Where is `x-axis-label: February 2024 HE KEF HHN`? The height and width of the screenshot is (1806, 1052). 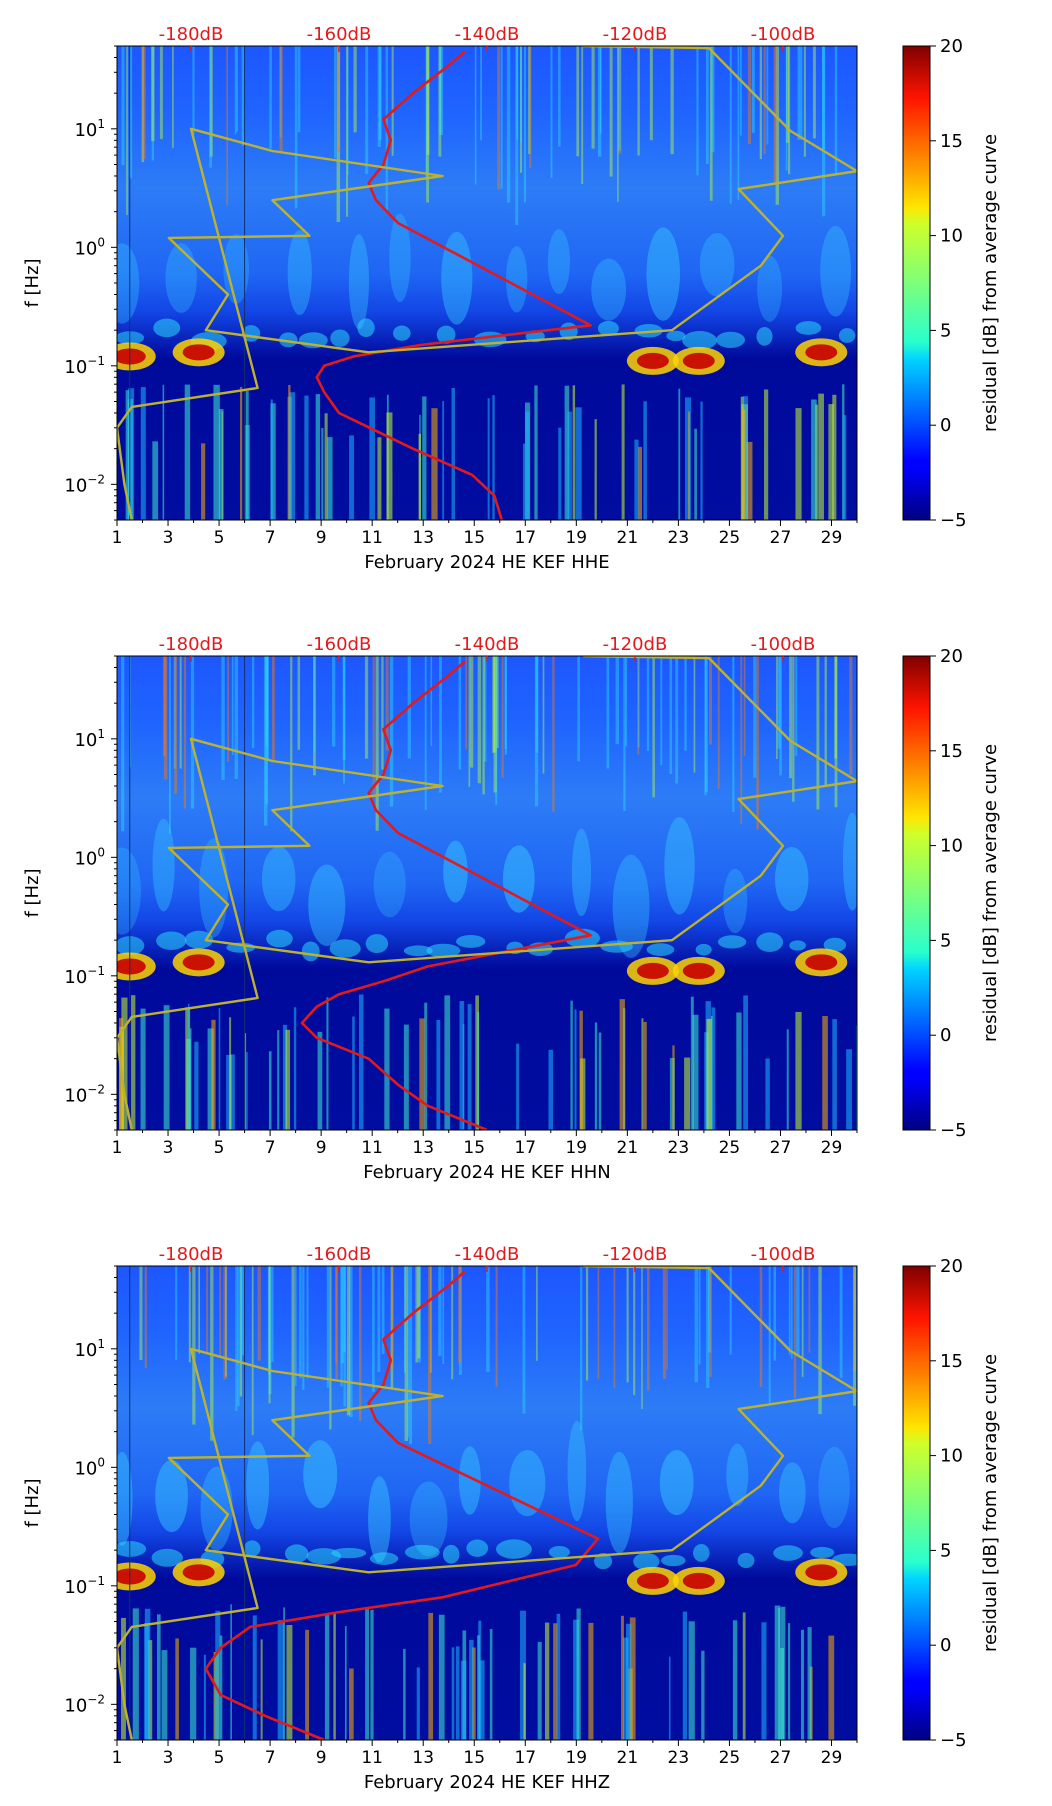
x-axis-label: February 2024 HE KEF HHN is located at coordinates (486, 1172).